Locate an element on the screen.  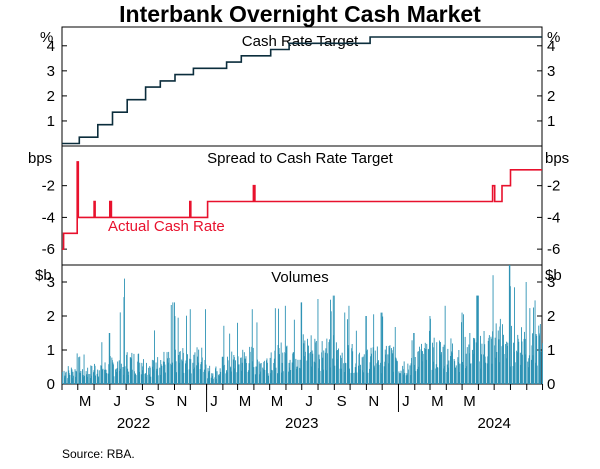
x-year-label: 2022 is located at coordinates (133, 423).